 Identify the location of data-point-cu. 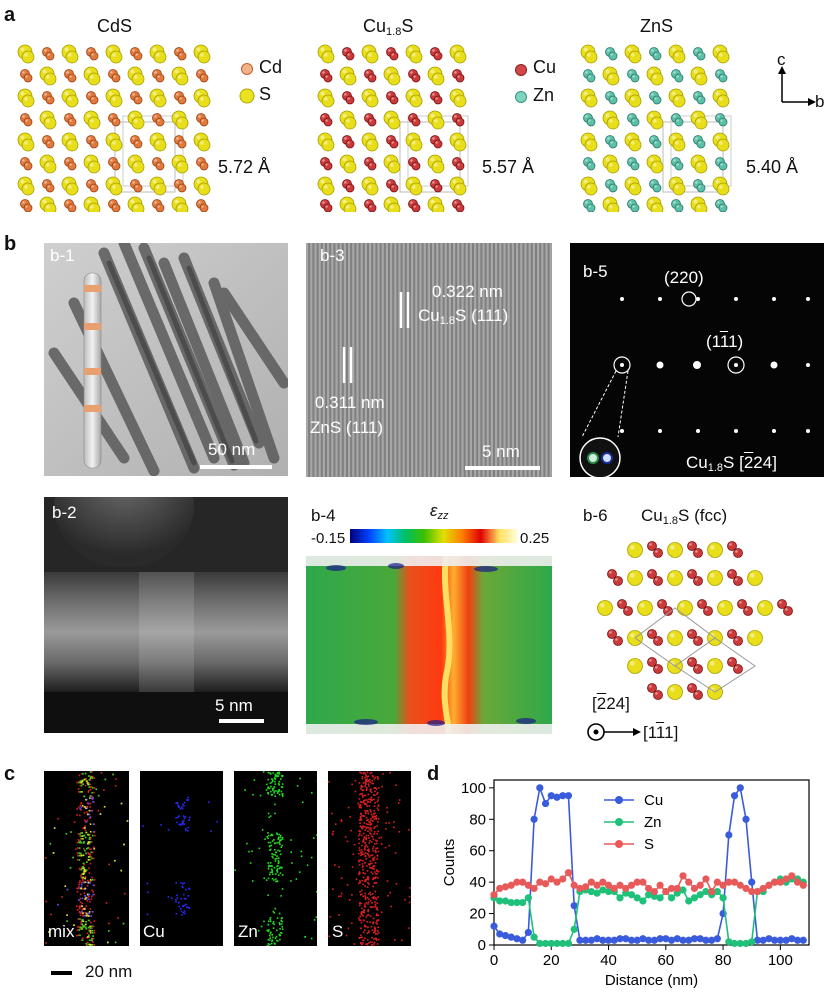
(522, 940).